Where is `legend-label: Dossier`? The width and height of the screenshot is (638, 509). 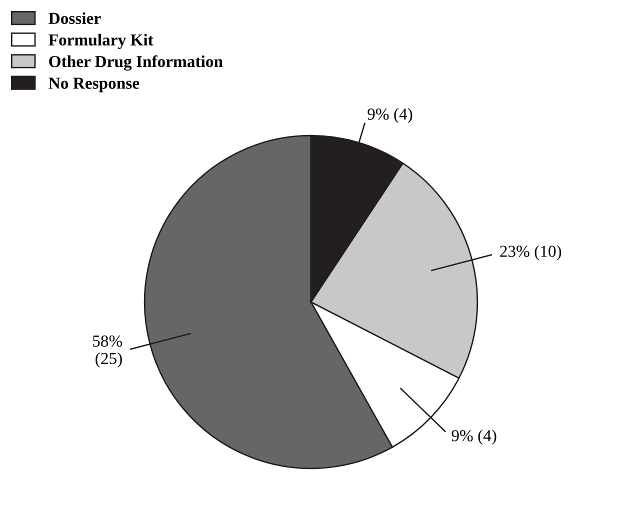 legend-label: Dossier is located at coordinates (74, 18).